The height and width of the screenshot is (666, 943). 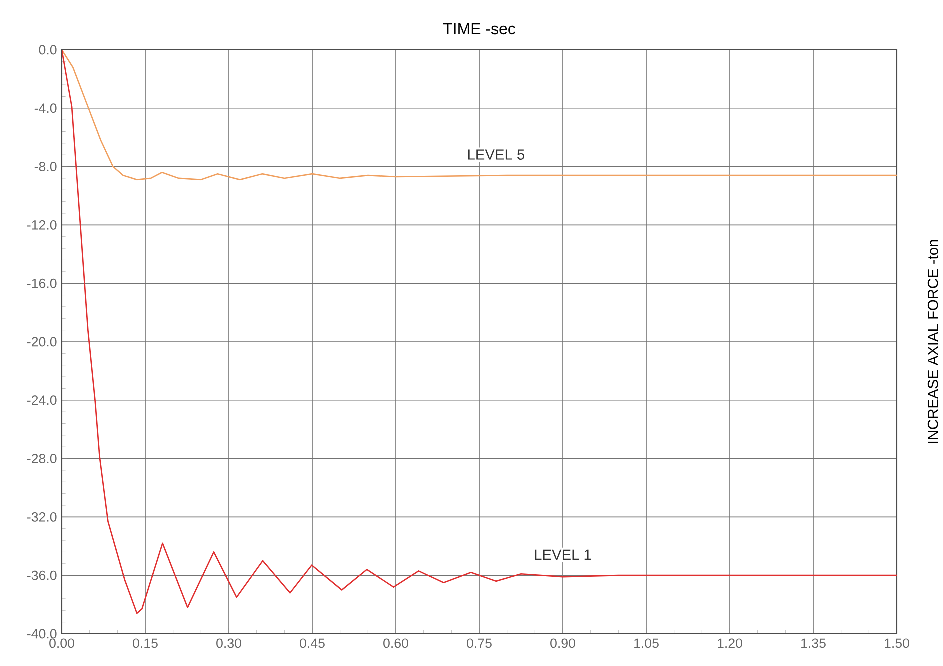 What do you see at coordinates (479, 29) in the screenshot?
I see `x-axis-title: TIME -sec` at bounding box center [479, 29].